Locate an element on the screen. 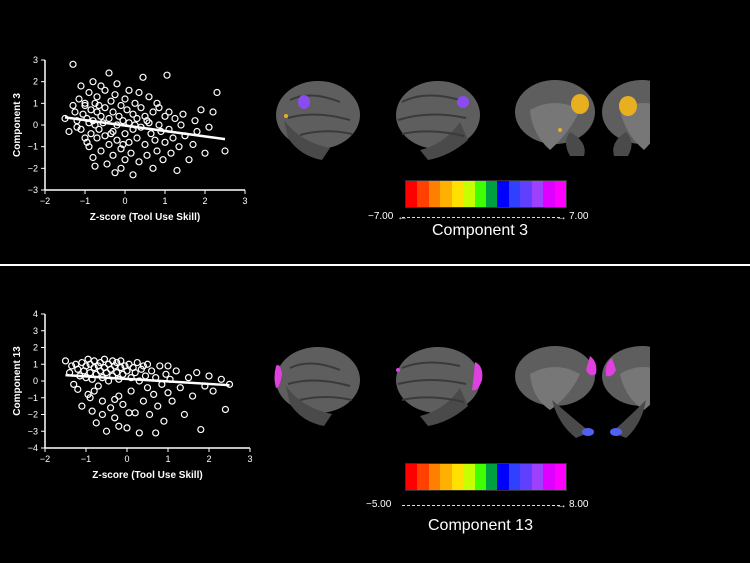 Image resolution: width=750 pixels, height=563 pixels. brain-medial-right is located at coordinates (626, 392).